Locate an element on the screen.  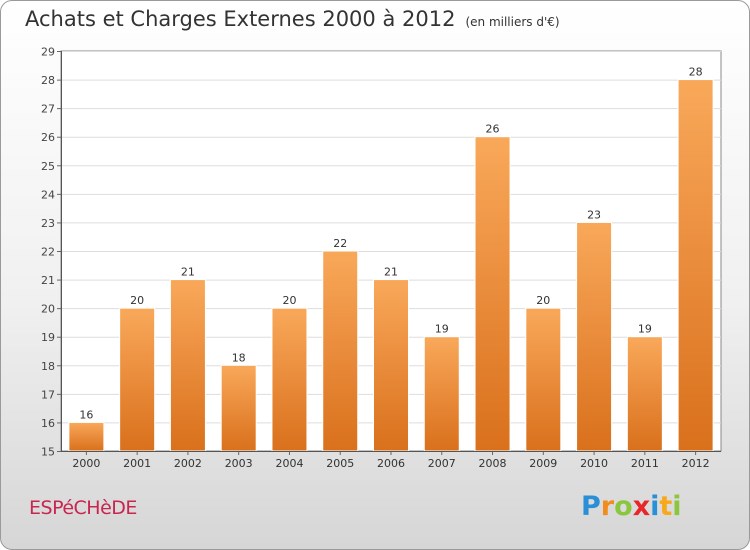
y-tick-label: 29 is located at coordinates (48, 52).